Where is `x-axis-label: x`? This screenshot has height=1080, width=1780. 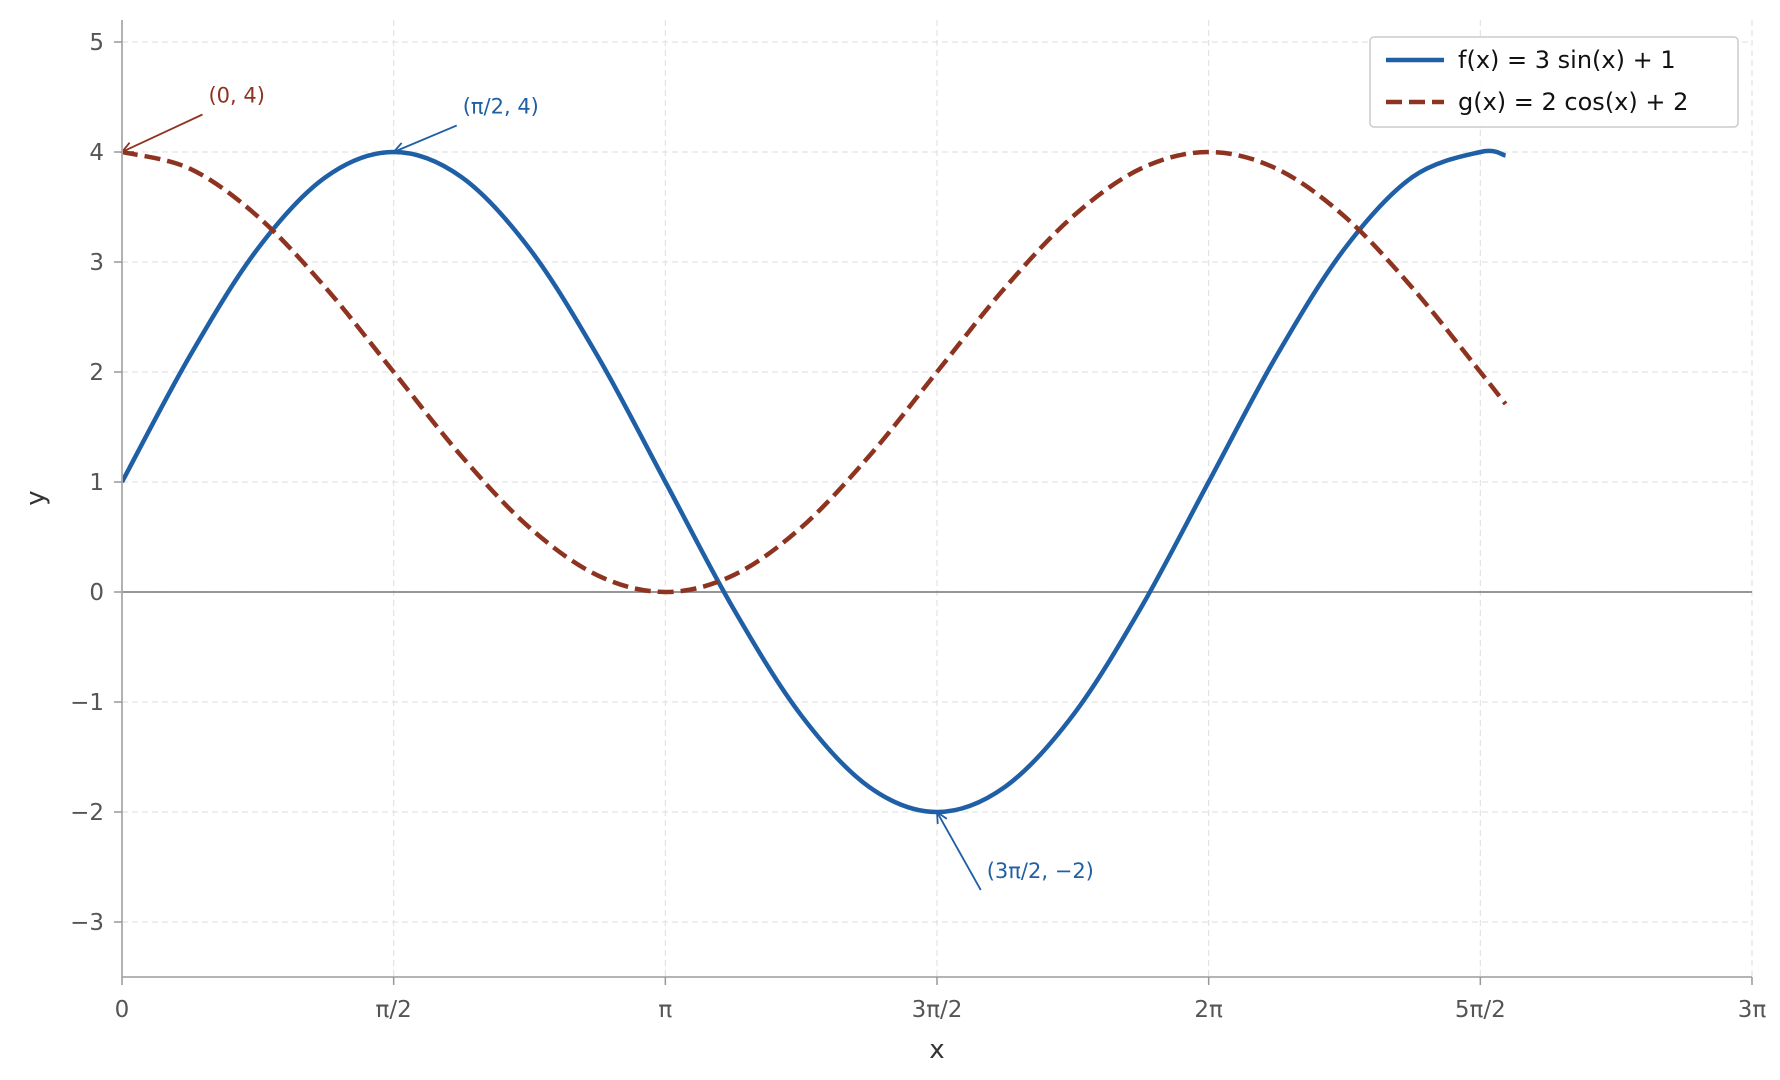 x-axis-label: x is located at coordinates (936, 1050).